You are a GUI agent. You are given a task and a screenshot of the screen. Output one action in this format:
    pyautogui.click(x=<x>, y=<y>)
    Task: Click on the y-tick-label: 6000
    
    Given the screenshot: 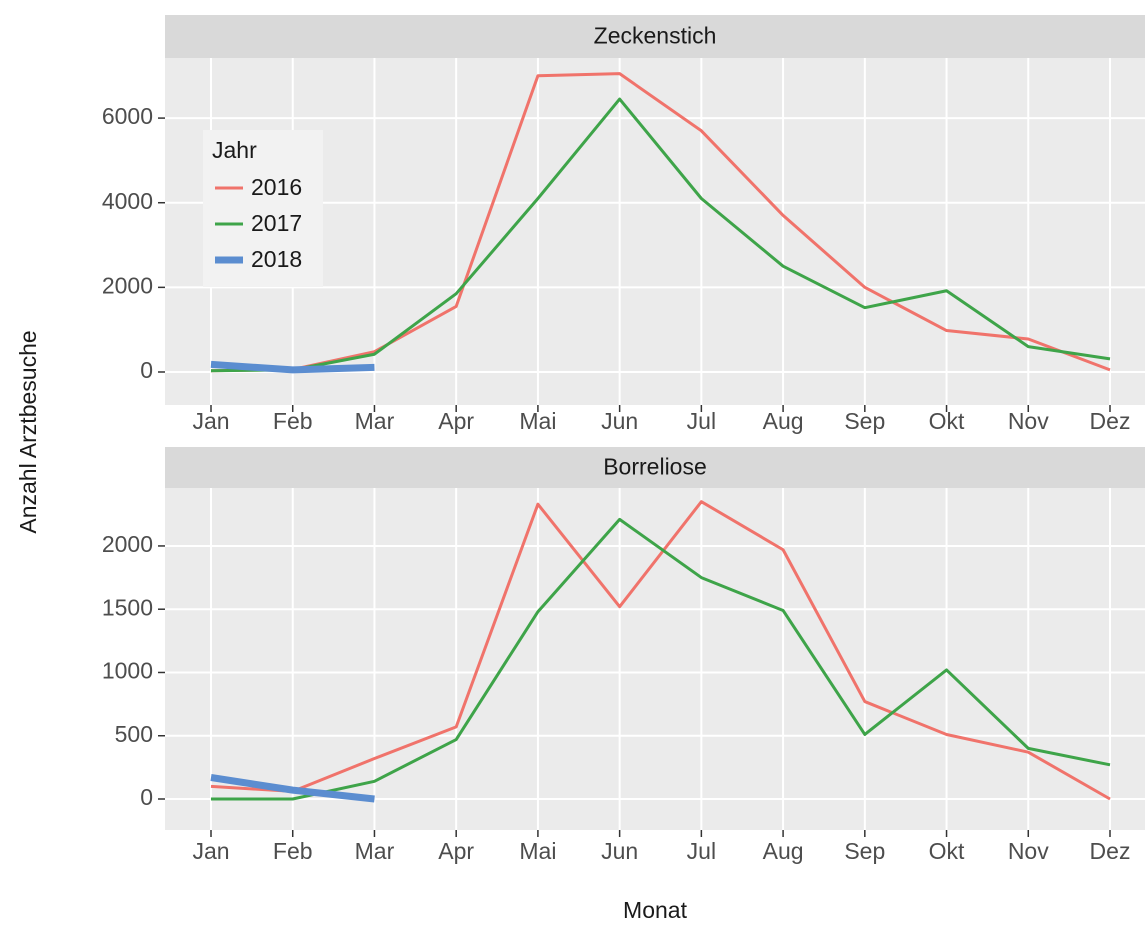 What is the action you would take?
    pyautogui.click(x=127, y=116)
    